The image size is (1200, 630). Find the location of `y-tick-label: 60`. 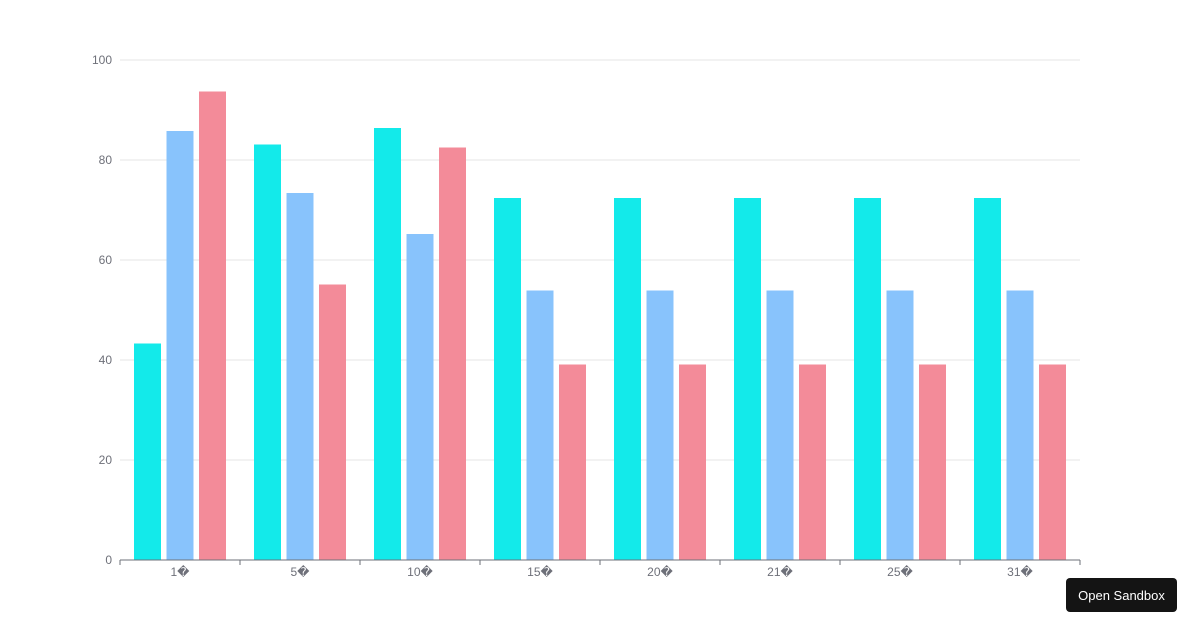

y-tick-label: 60 is located at coordinates (106, 260).